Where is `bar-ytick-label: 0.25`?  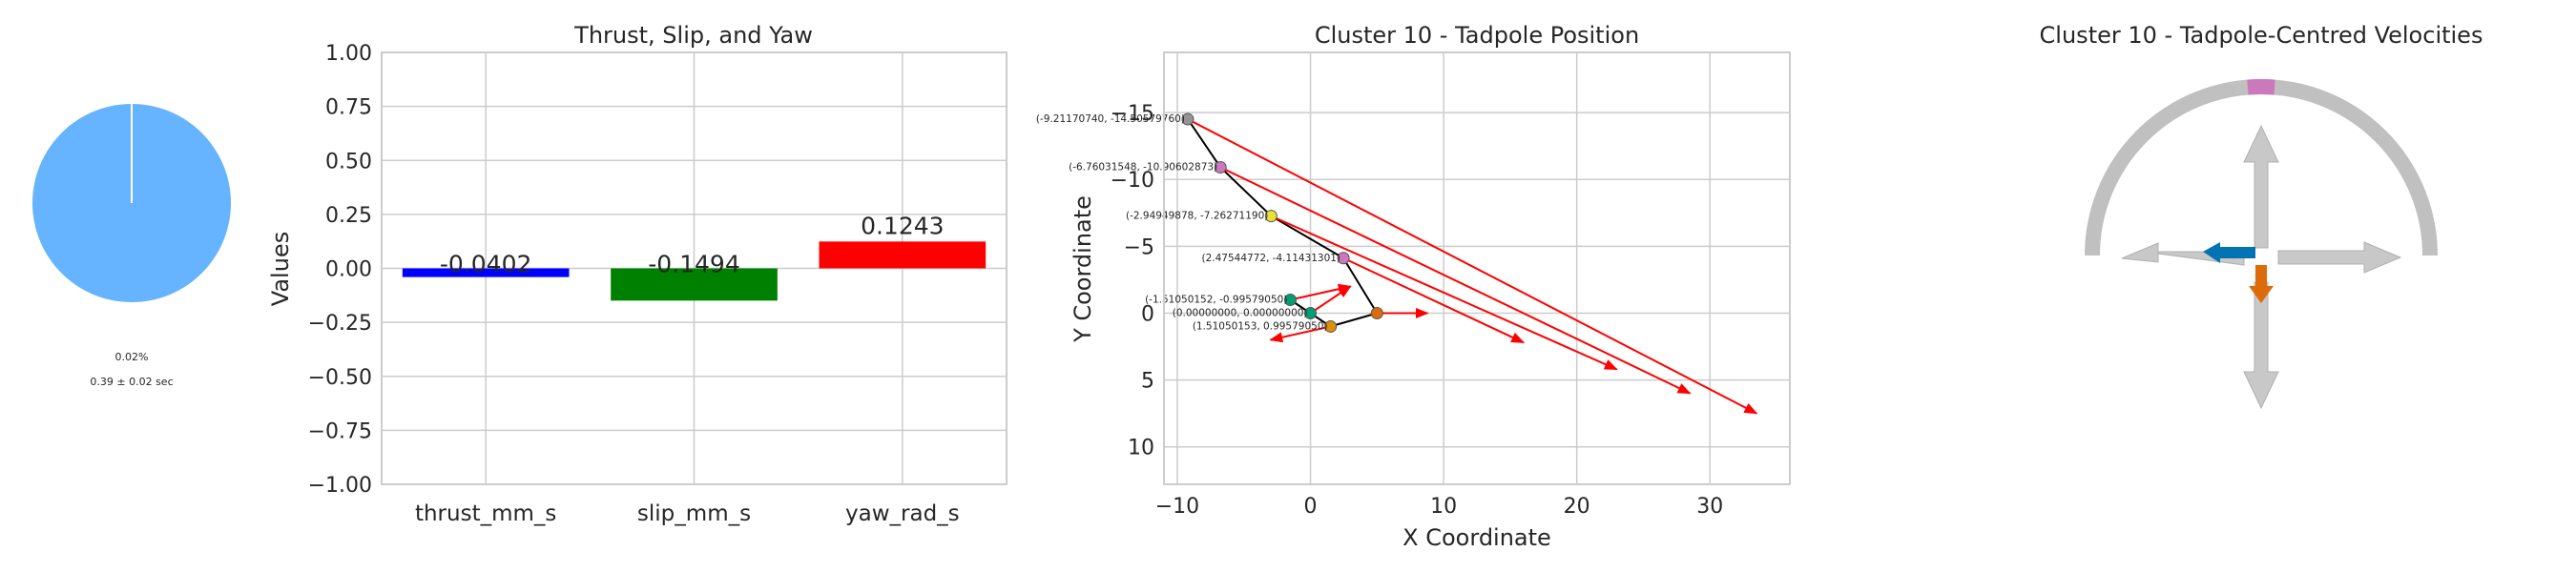
bar-ytick-label: 0.25 is located at coordinates (348, 216).